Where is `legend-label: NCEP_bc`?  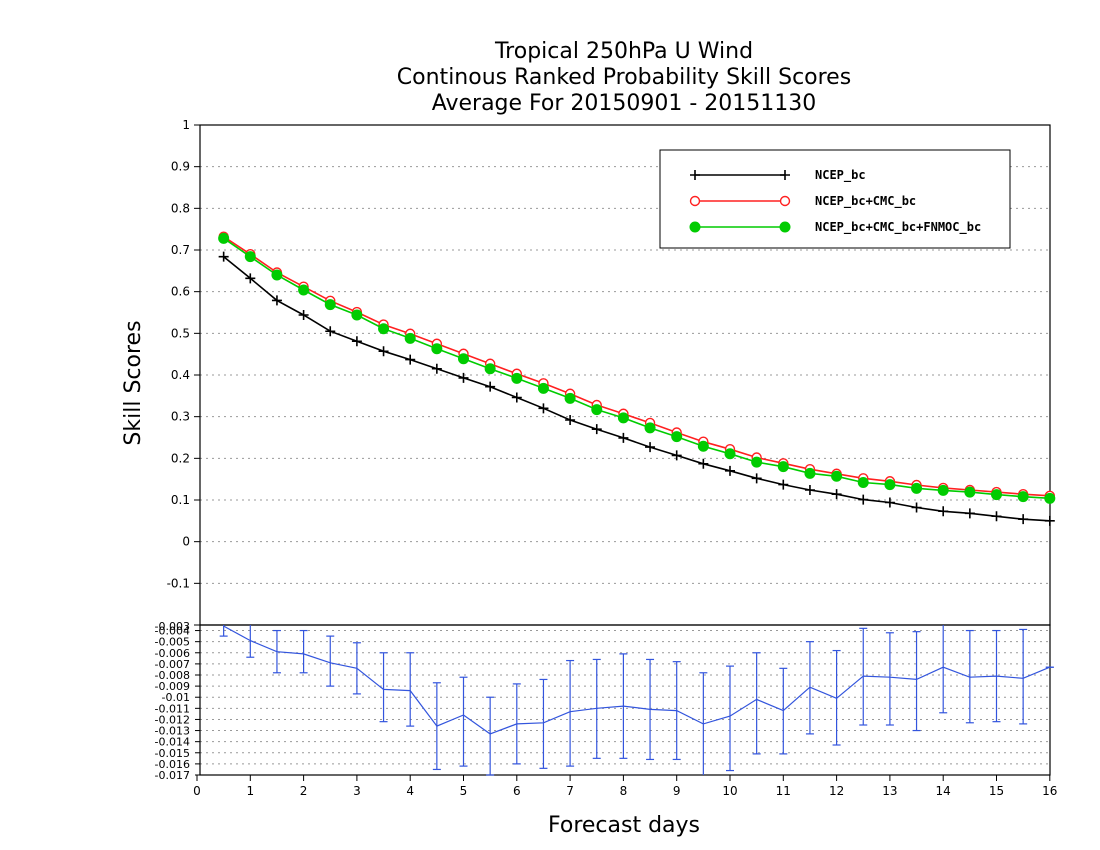 legend-label: NCEP_bc is located at coordinates (840, 175).